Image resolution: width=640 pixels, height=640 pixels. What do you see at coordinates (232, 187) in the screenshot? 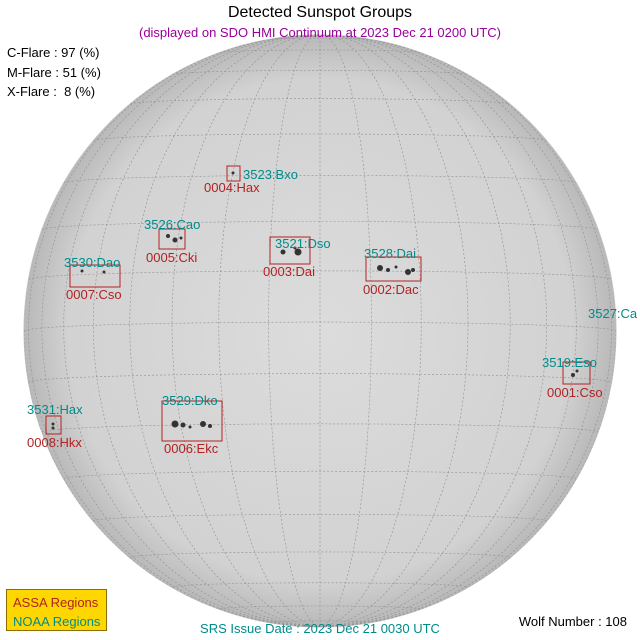
I see `assa-label-0004: 0004:Hax` at bounding box center [232, 187].